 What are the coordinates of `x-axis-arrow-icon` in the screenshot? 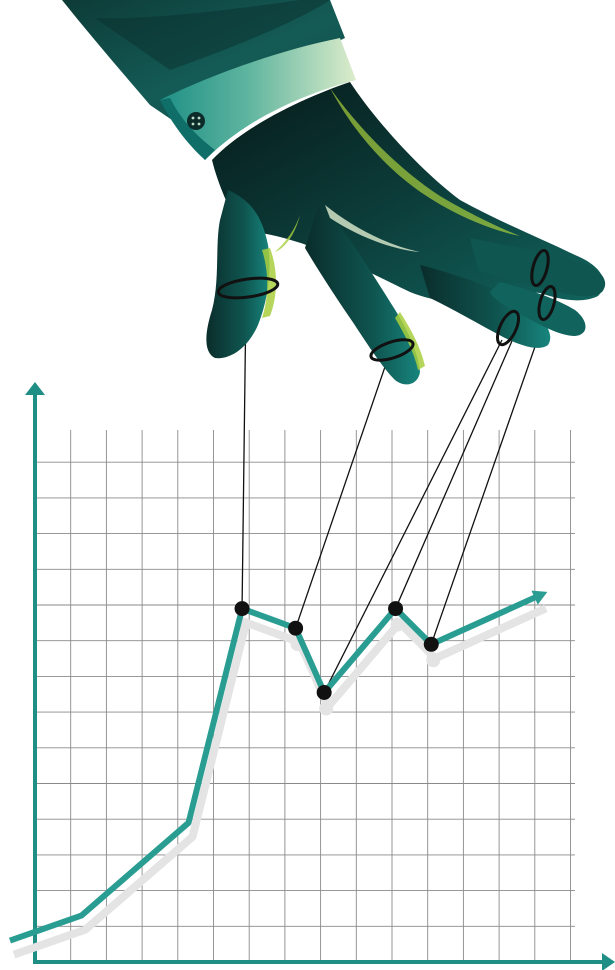 It's located at (608, 961).